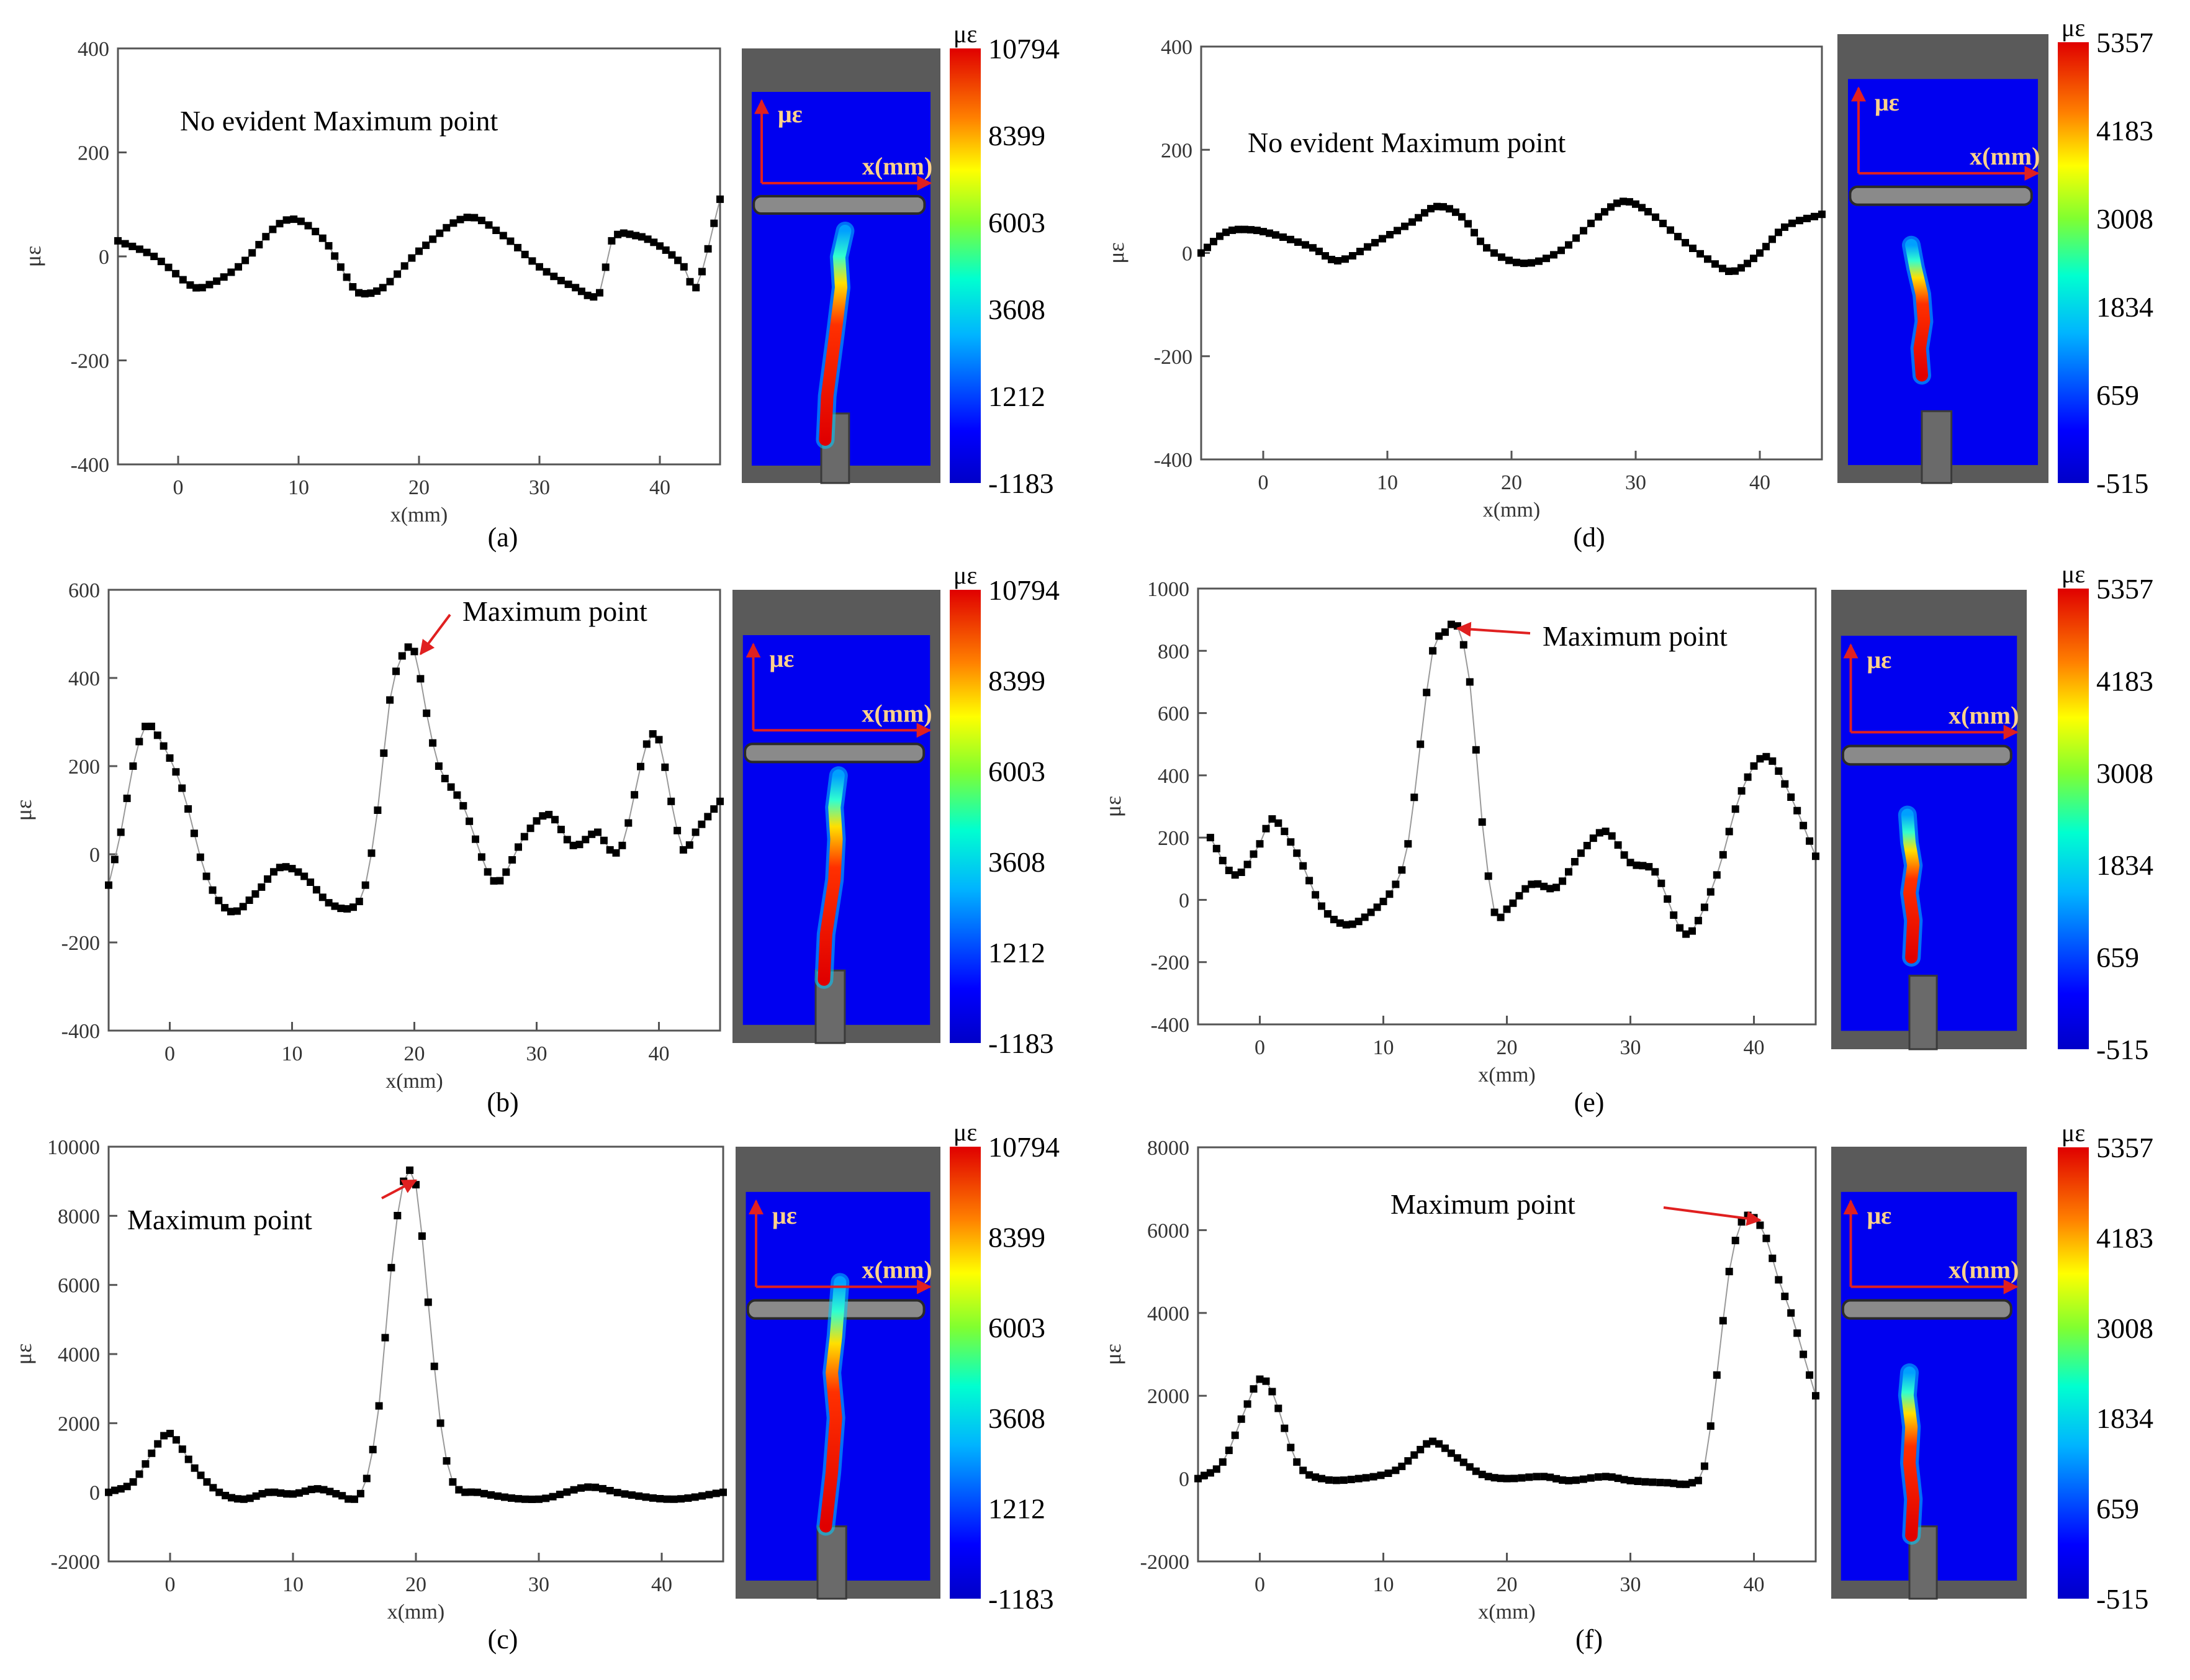 The width and height of the screenshot is (2190, 1680). What do you see at coordinates (1164, 1562) in the screenshot?
I see `y-tick-label: -2000` at bounding box center [1164, 1562].